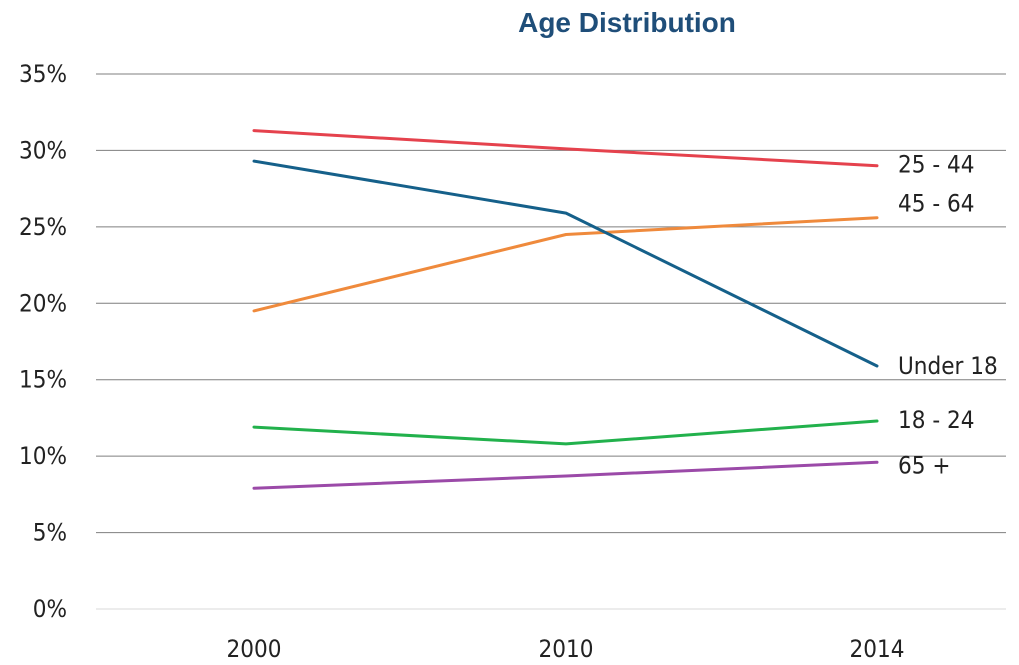  Describe the element at coordinates (50, 533) in the screenshot. I see `y-tick-label: 5%` at that location.